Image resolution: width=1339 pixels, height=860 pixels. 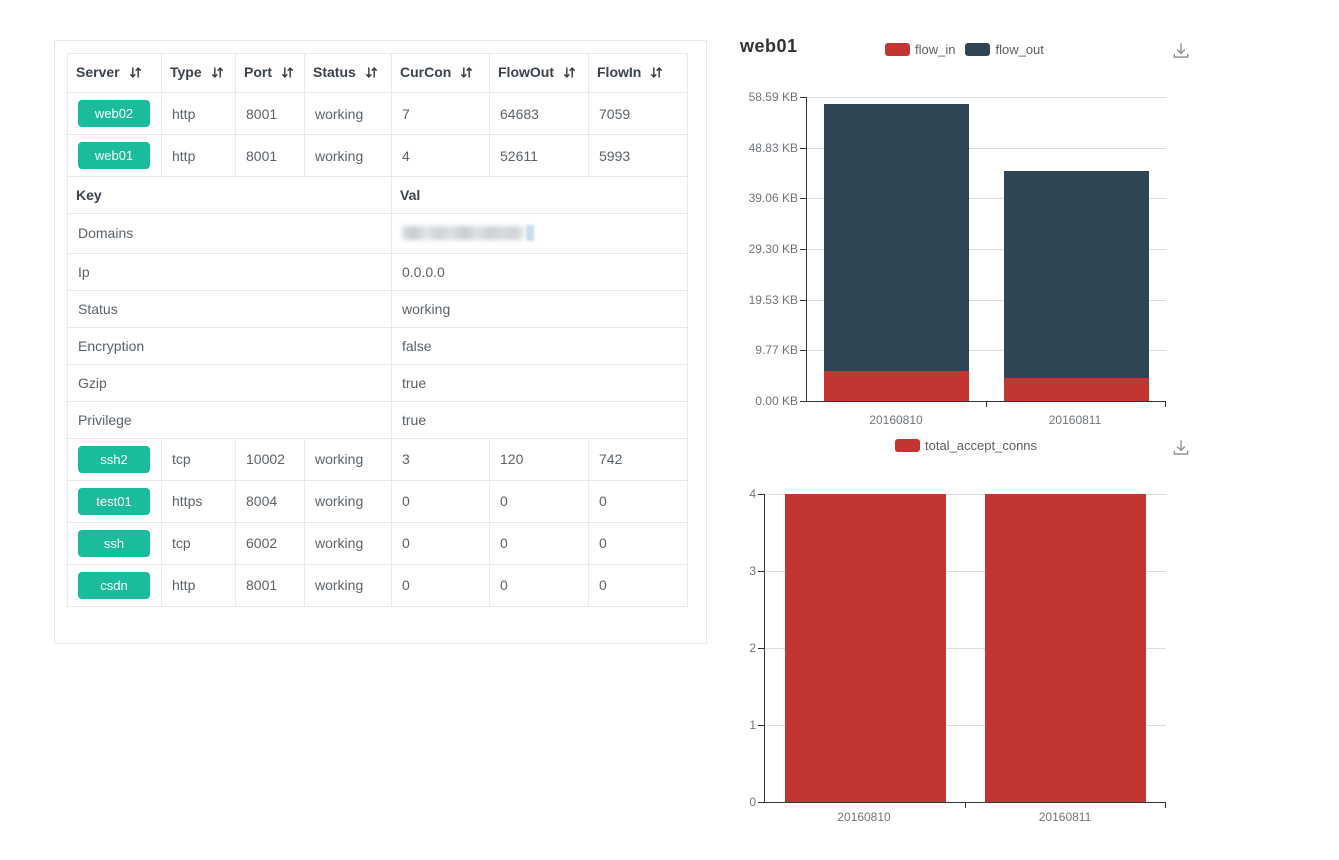 What do you see at coordinates (539, 195) in the screenshot?
I see `detail-val-header: Val` at bounding box center [539, 195].